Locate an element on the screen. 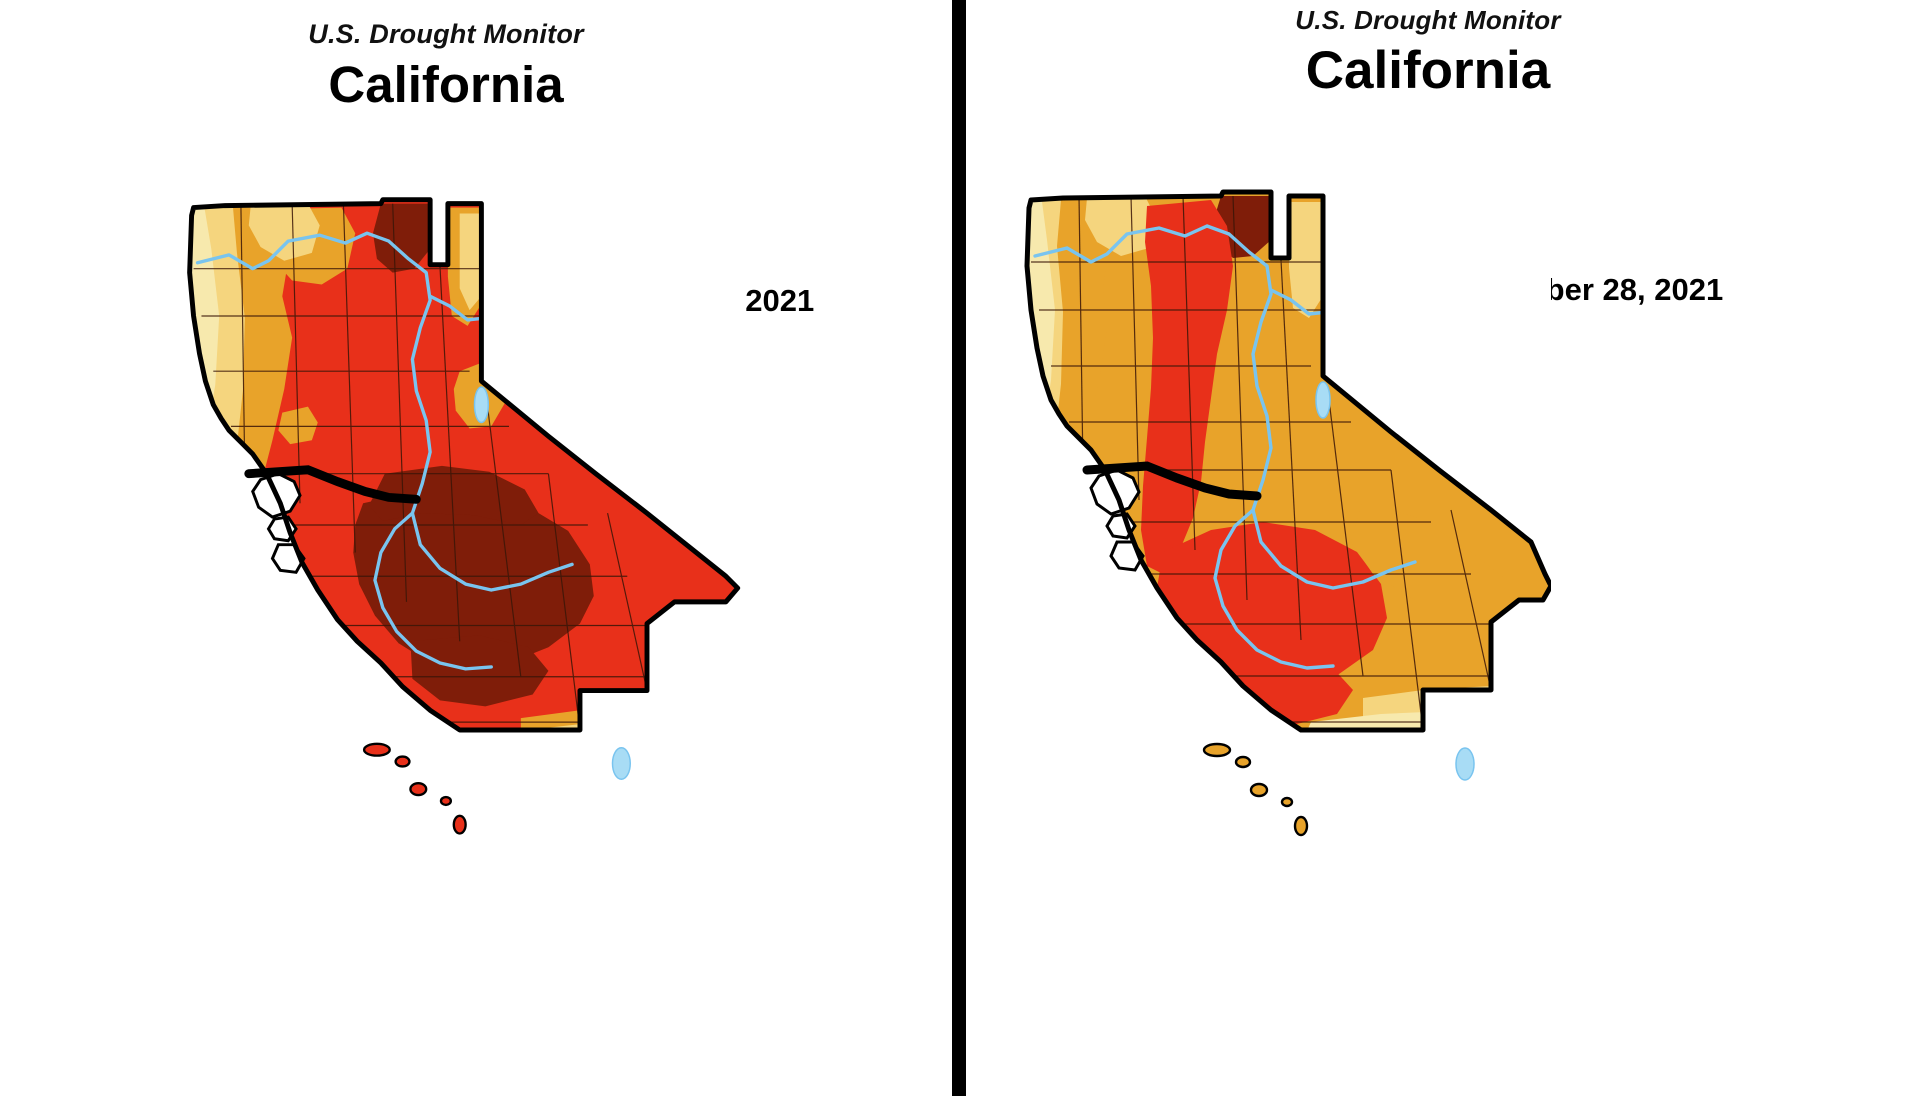 This screenshot has height=1096, width=1920. page-title-organization-right: U.S. Drought Monitor is located at coordinates (1428, 20).